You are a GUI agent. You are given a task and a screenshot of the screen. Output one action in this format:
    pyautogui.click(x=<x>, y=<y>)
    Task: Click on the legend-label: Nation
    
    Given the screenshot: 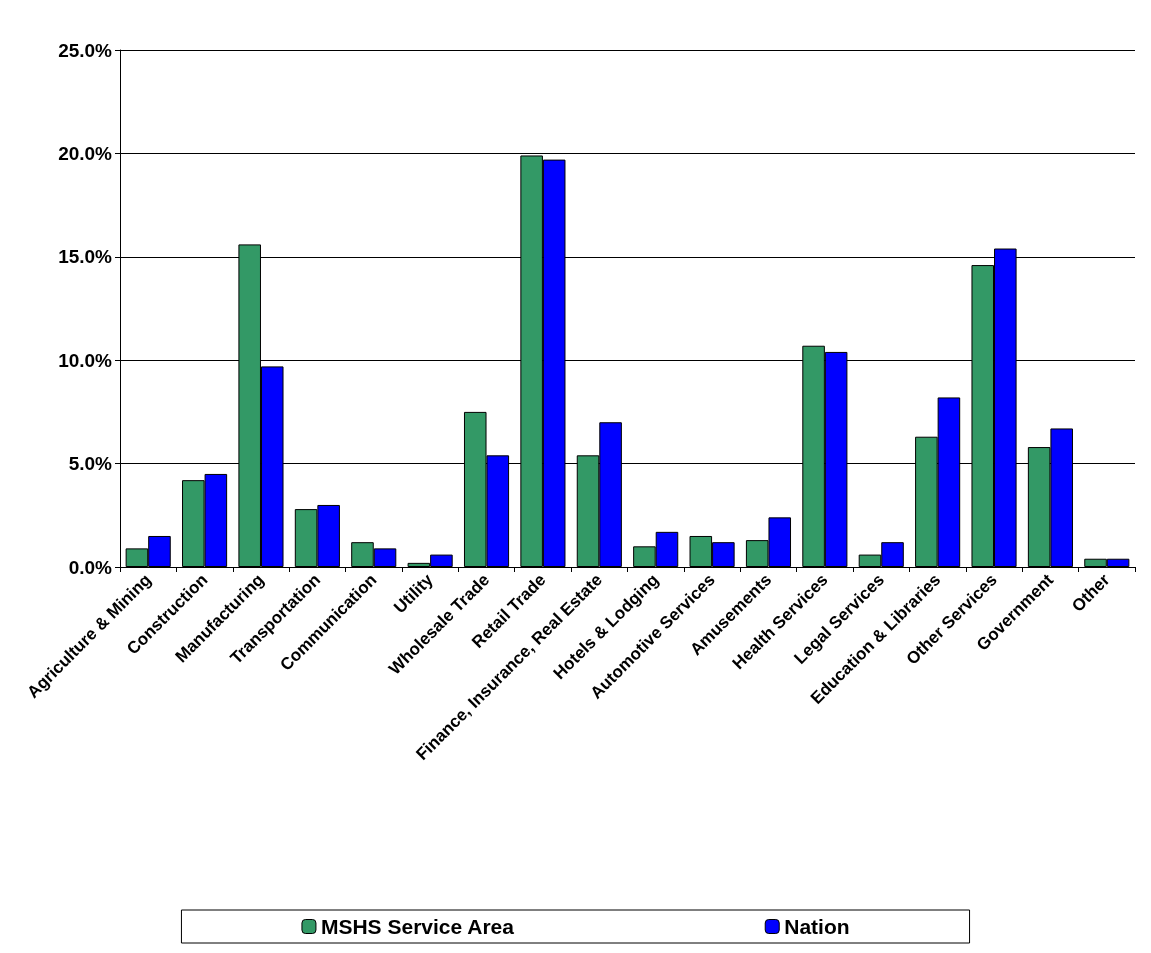 What is the action you would take?
    pyautogui.click(x=817, y=926)
    